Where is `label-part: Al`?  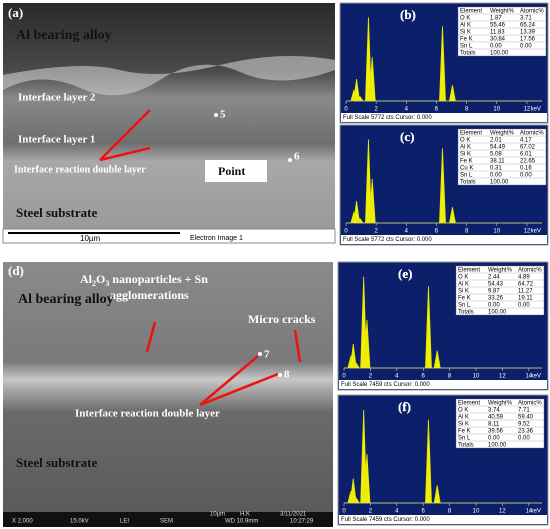 label-part: Al is located at coordinates (86, 279).